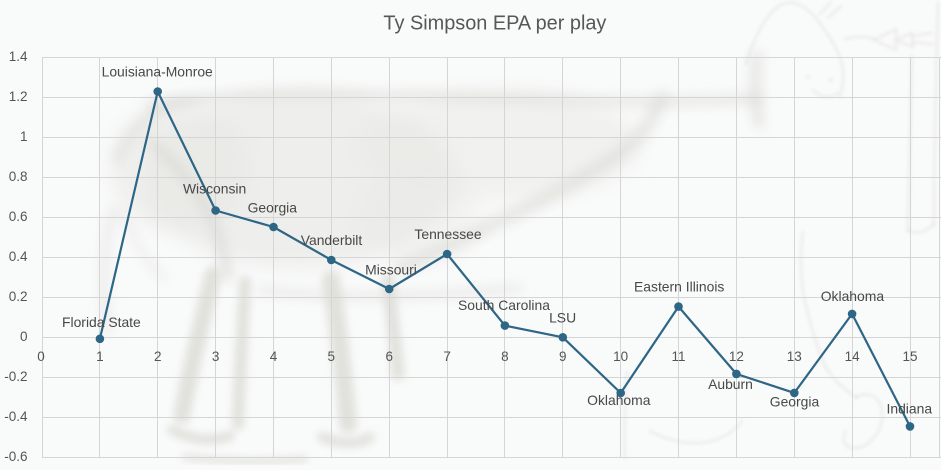  I want to click on svg-text: Louisiana-Monroe, so click(157, 71).